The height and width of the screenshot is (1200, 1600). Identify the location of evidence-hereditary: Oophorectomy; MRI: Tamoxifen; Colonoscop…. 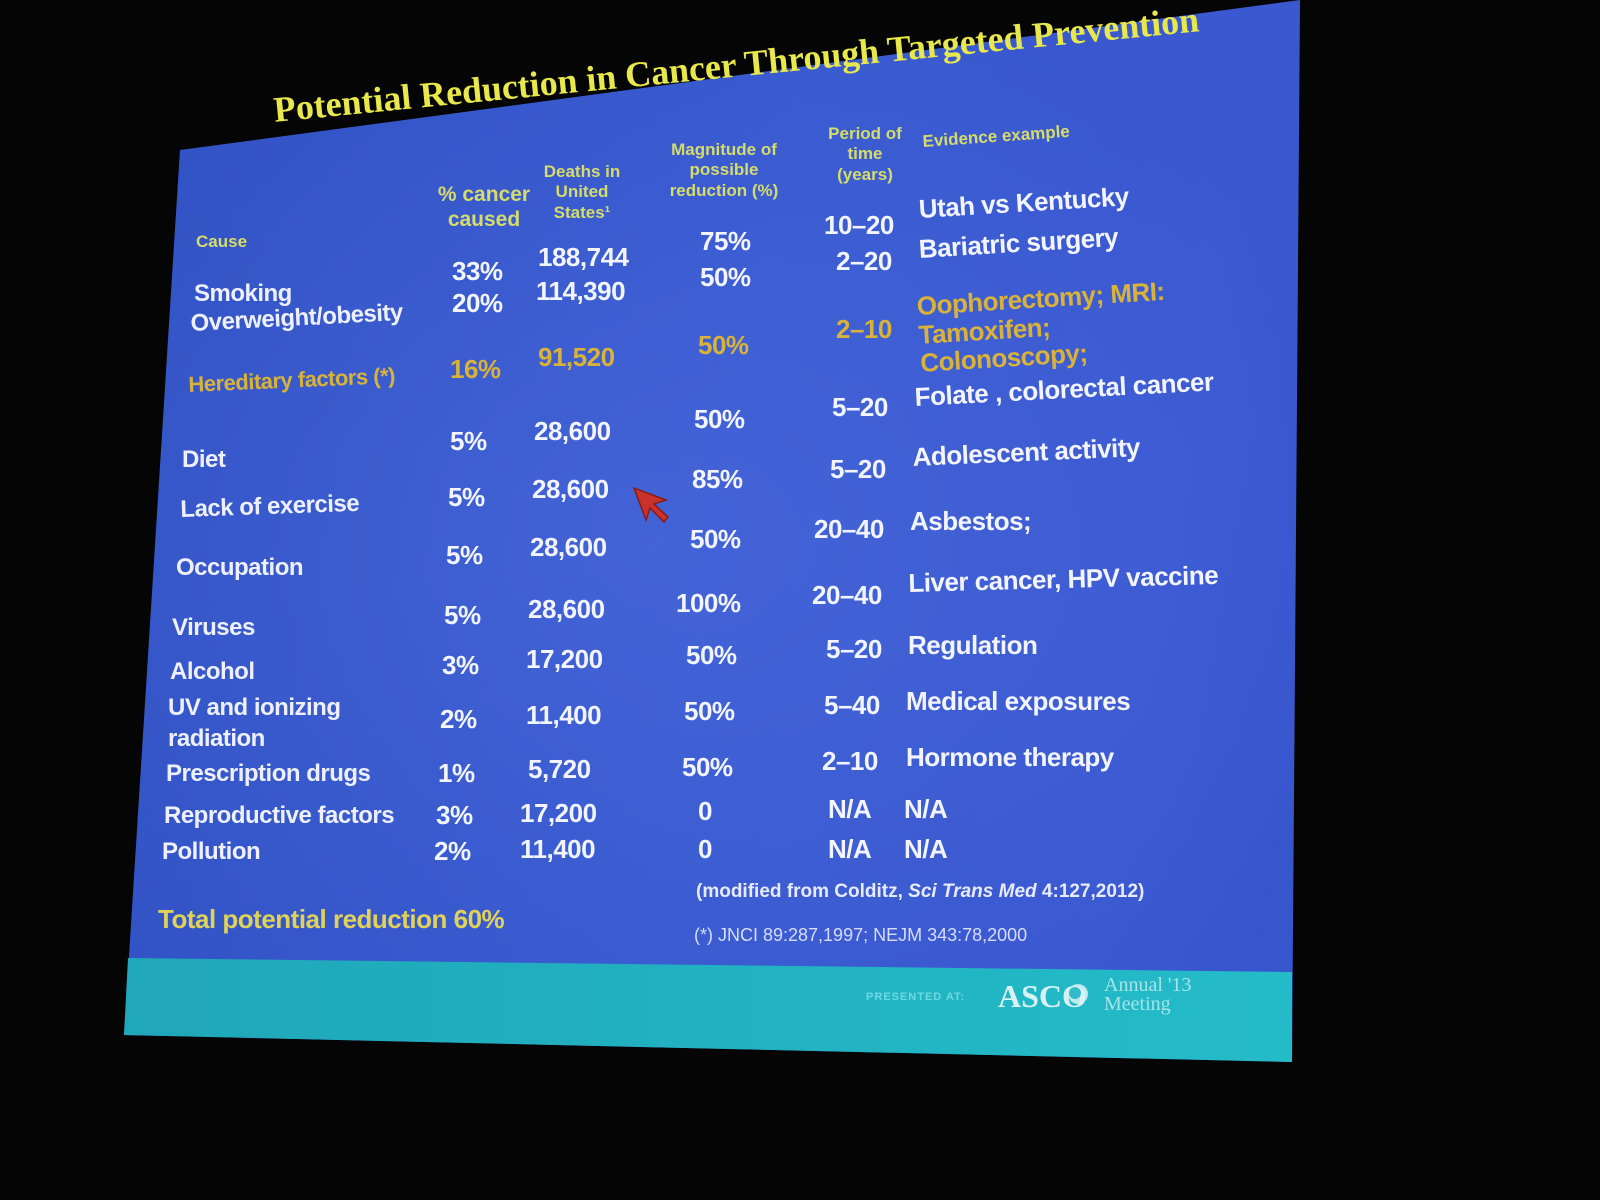
(1040, 327).